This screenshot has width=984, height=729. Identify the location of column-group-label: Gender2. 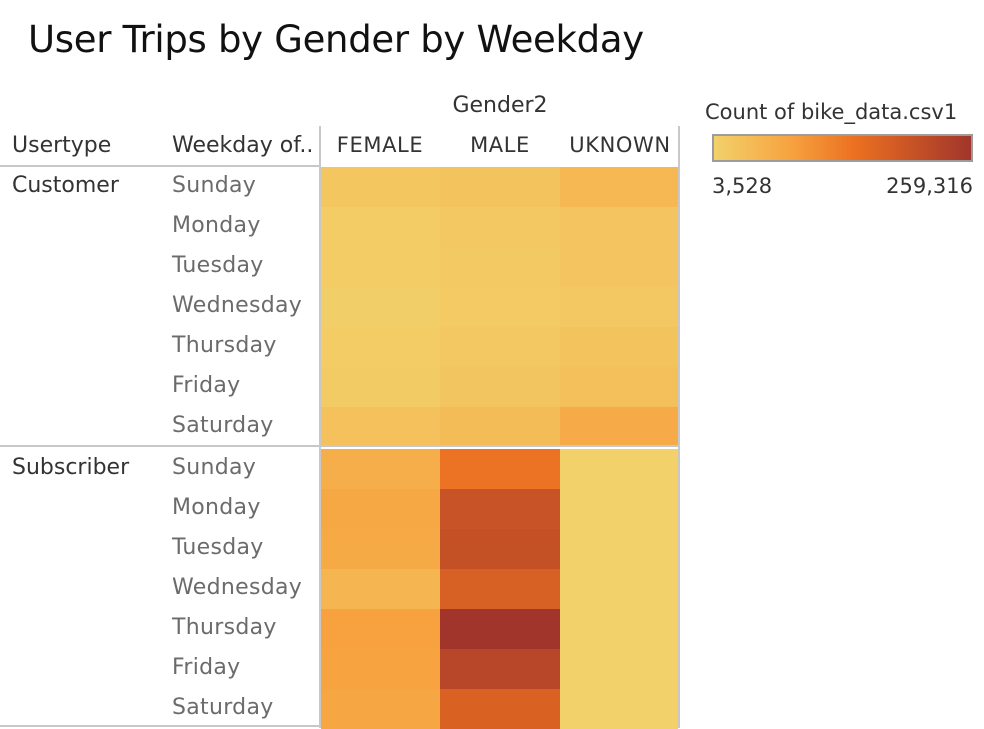
(500, 105).